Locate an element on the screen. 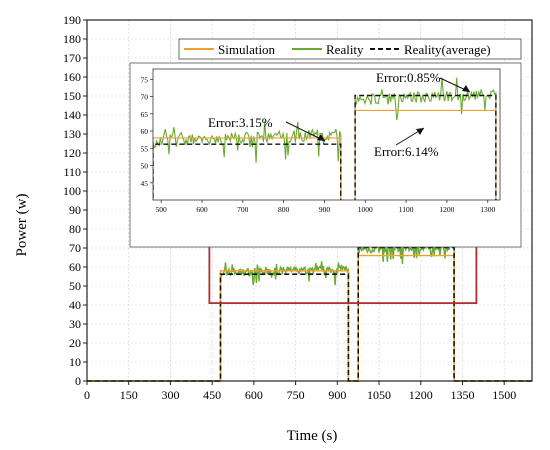 The width and height of the screenshot is (550, 450). x-tick-labels: 0 150 300 450 600 750 900 1050 1200 1350 1500 is located at coordinates (300, 391).